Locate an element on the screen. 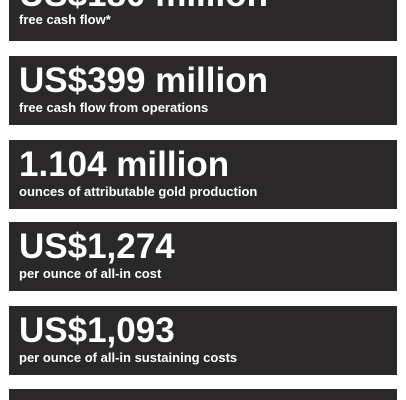 This screenshot has height=400, width=406. metric-value: US$1,093 is located at coordinates (97, 330).